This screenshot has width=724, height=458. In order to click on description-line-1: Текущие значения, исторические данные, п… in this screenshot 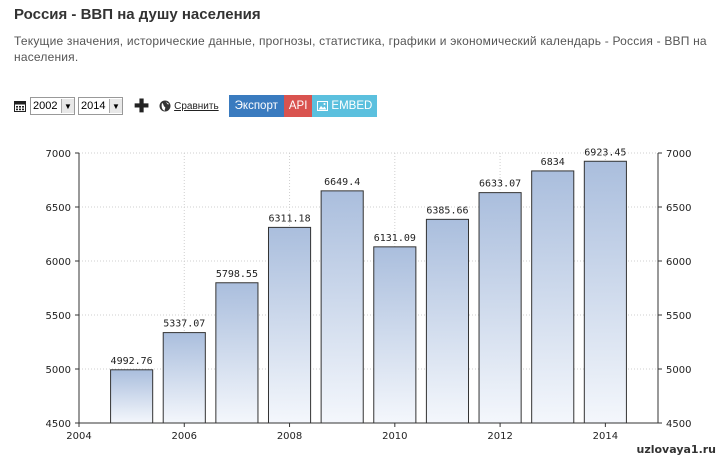, I will do `click(360, 41)`.